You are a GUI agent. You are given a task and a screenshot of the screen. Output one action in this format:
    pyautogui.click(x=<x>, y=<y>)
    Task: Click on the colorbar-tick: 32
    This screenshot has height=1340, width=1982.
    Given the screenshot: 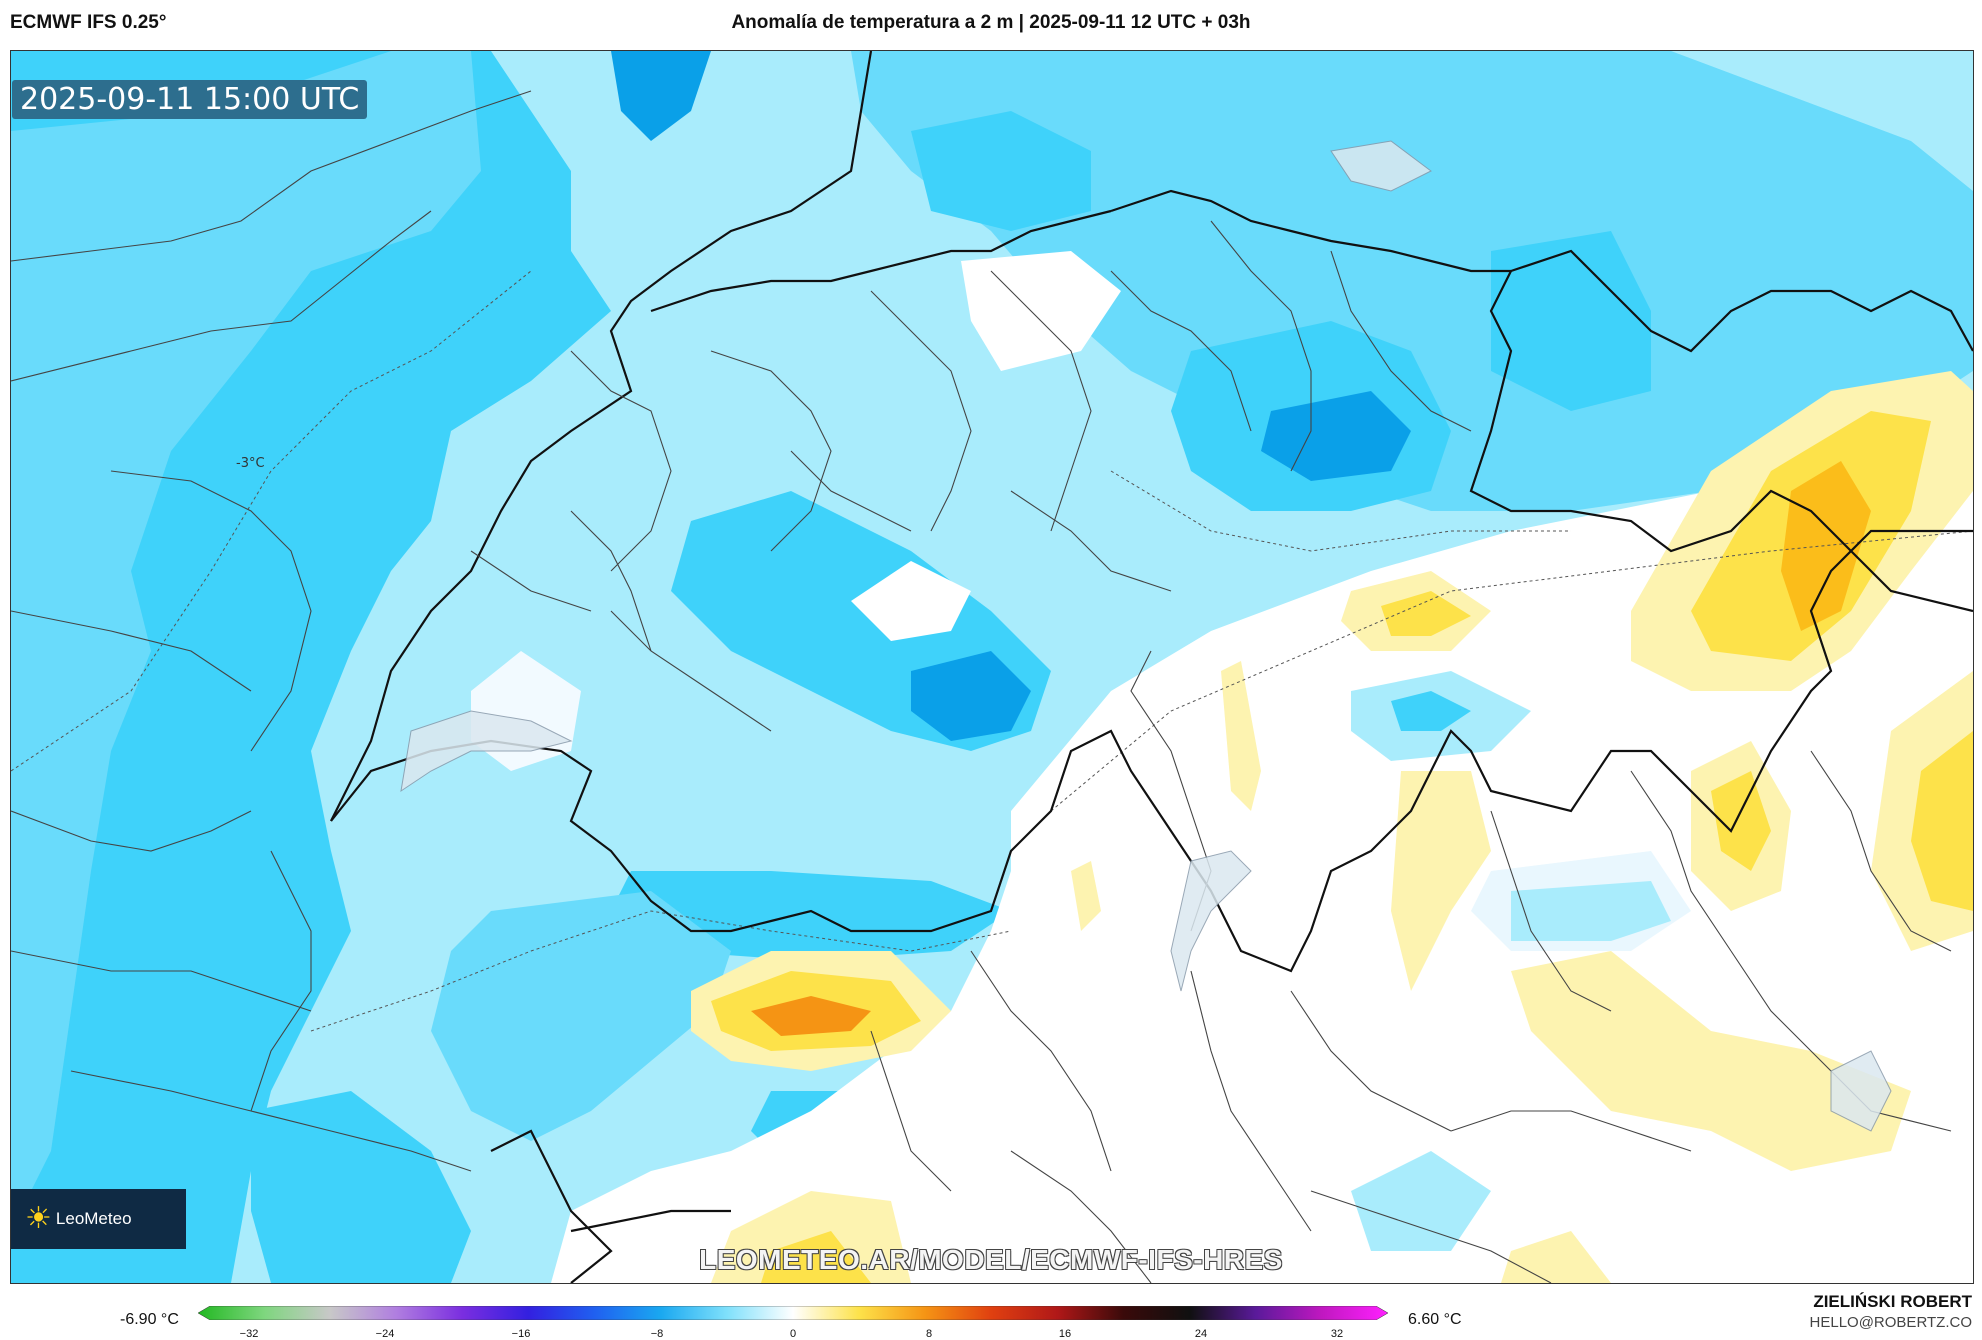 What is the action you would take?
    pyautogui.click(x=1337, y=1334)
    